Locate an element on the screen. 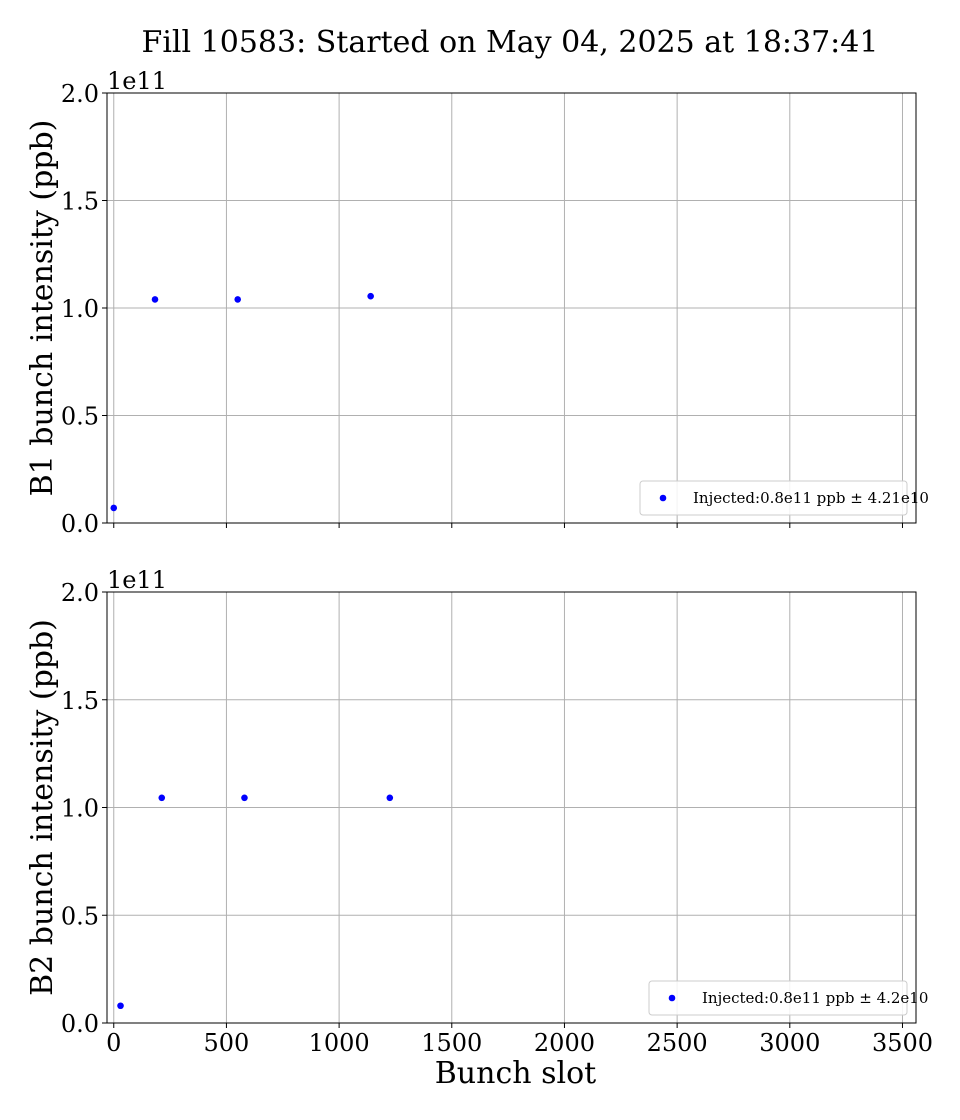  x-axis-label: Bunch slot is located at coordinates (515, 1073).